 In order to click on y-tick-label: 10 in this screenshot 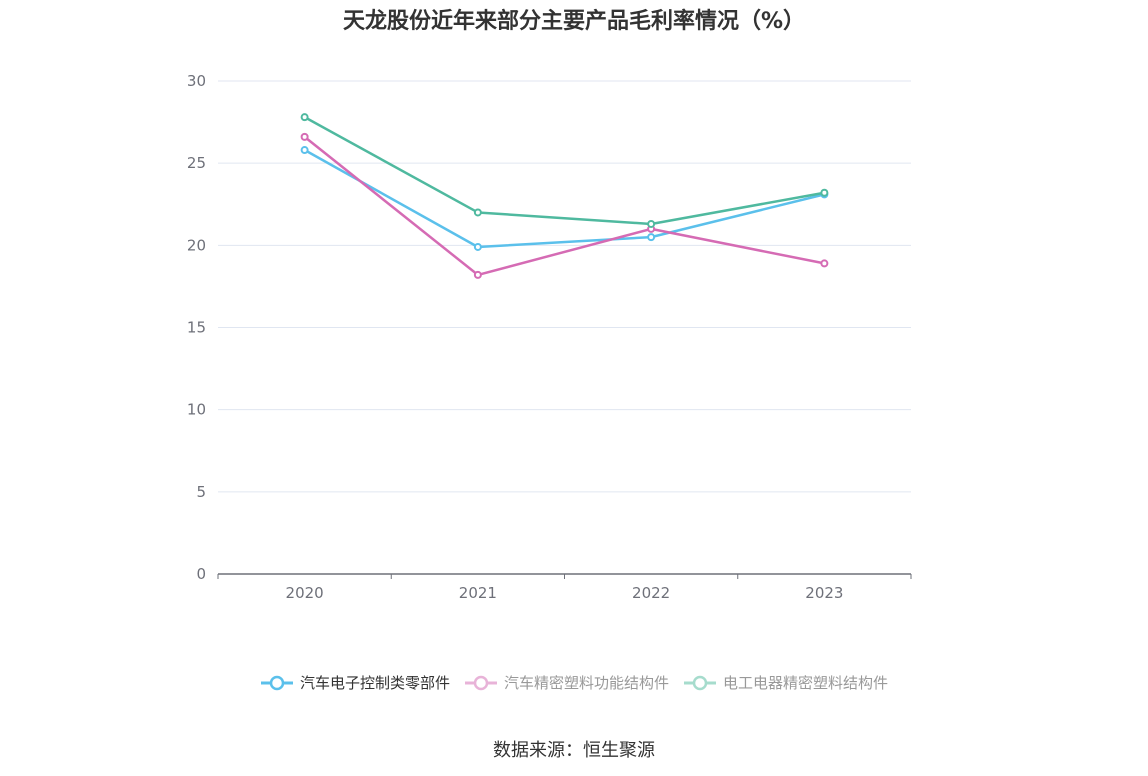, I will do `click(196, 410)`.